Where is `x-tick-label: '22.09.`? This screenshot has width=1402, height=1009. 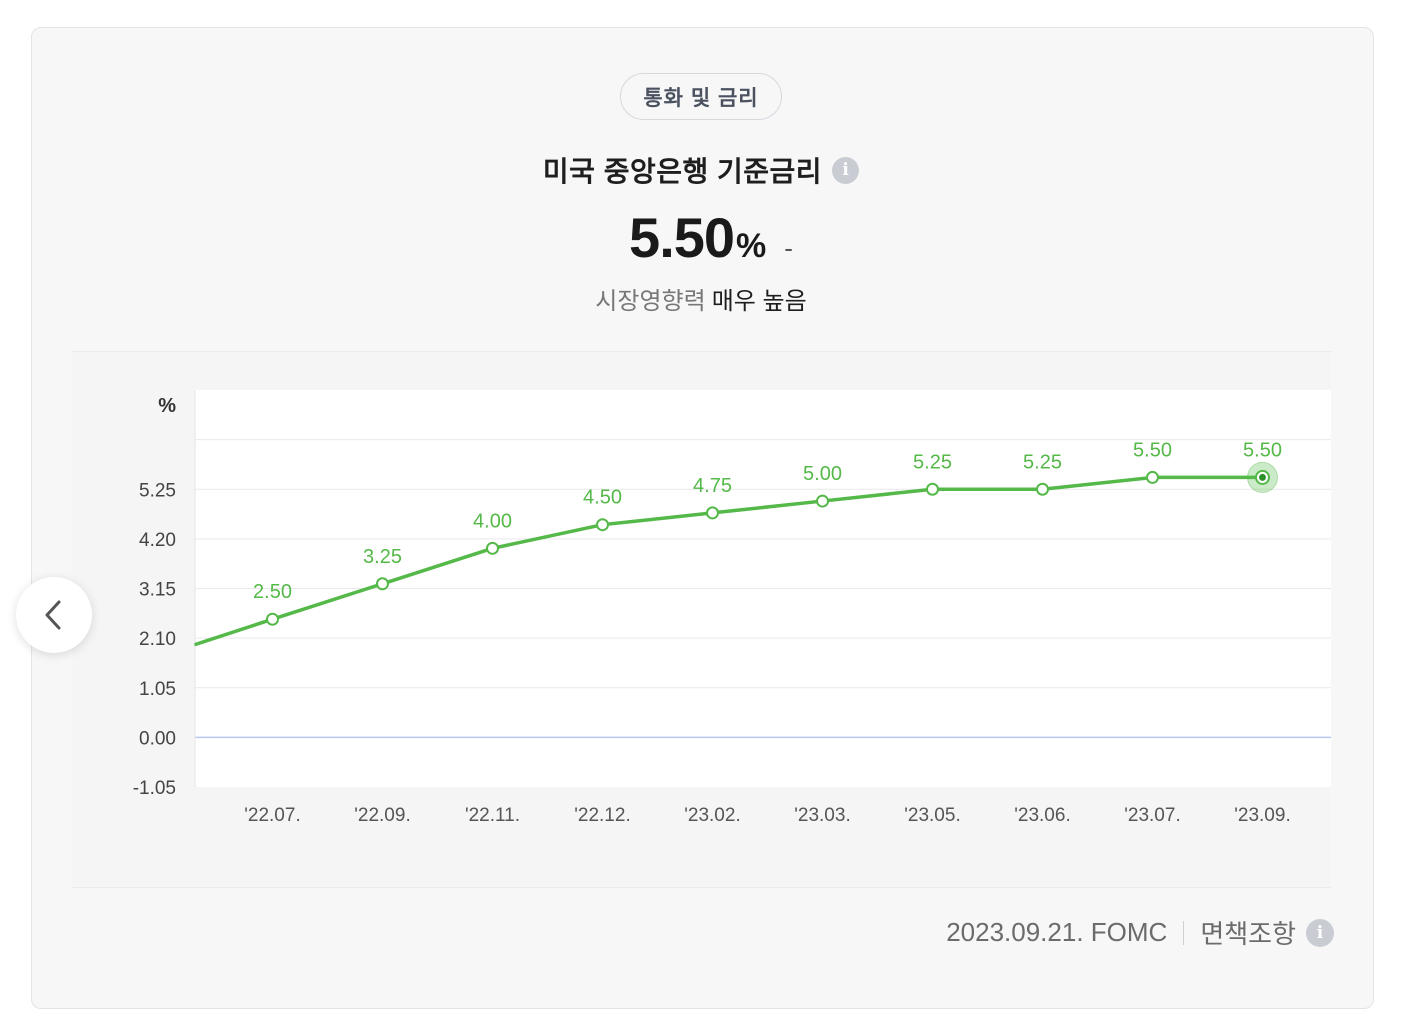 x-tick-label: '22.09. is located at coordinates (382, 815).